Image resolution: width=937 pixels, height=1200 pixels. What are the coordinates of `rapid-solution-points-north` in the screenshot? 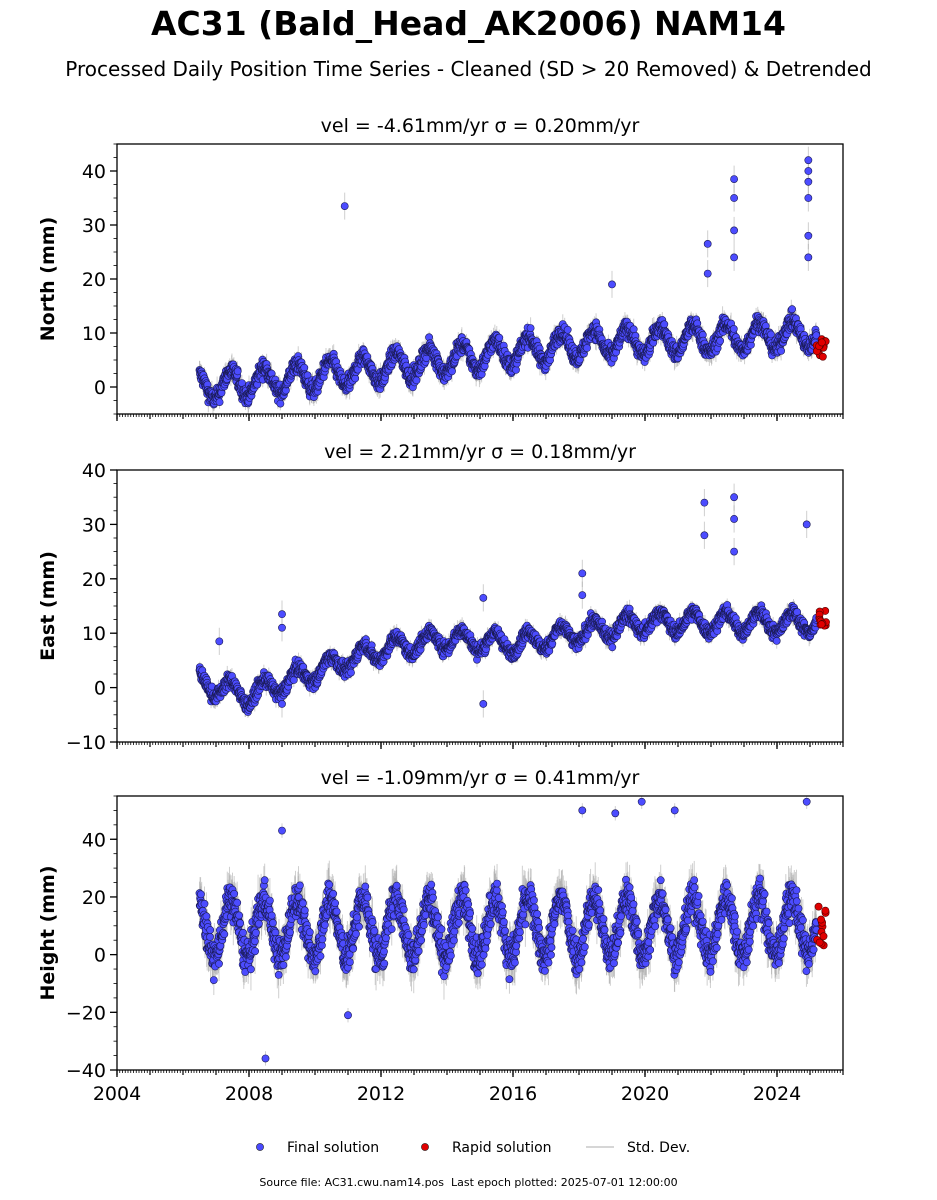 It's located at (821, 348).